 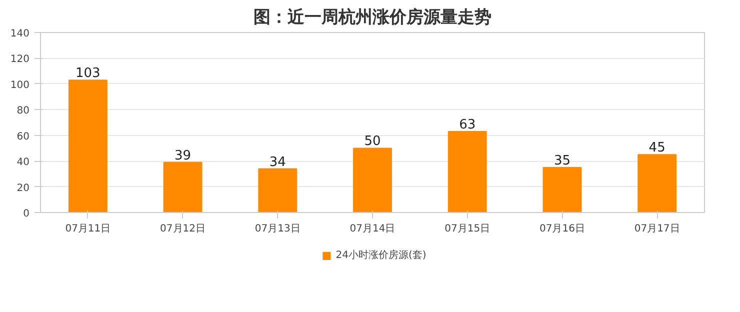 What do you see at coordinates (657, 148) in the screenshot?
I see `data-label: 45` at bounding box center [657, 148].